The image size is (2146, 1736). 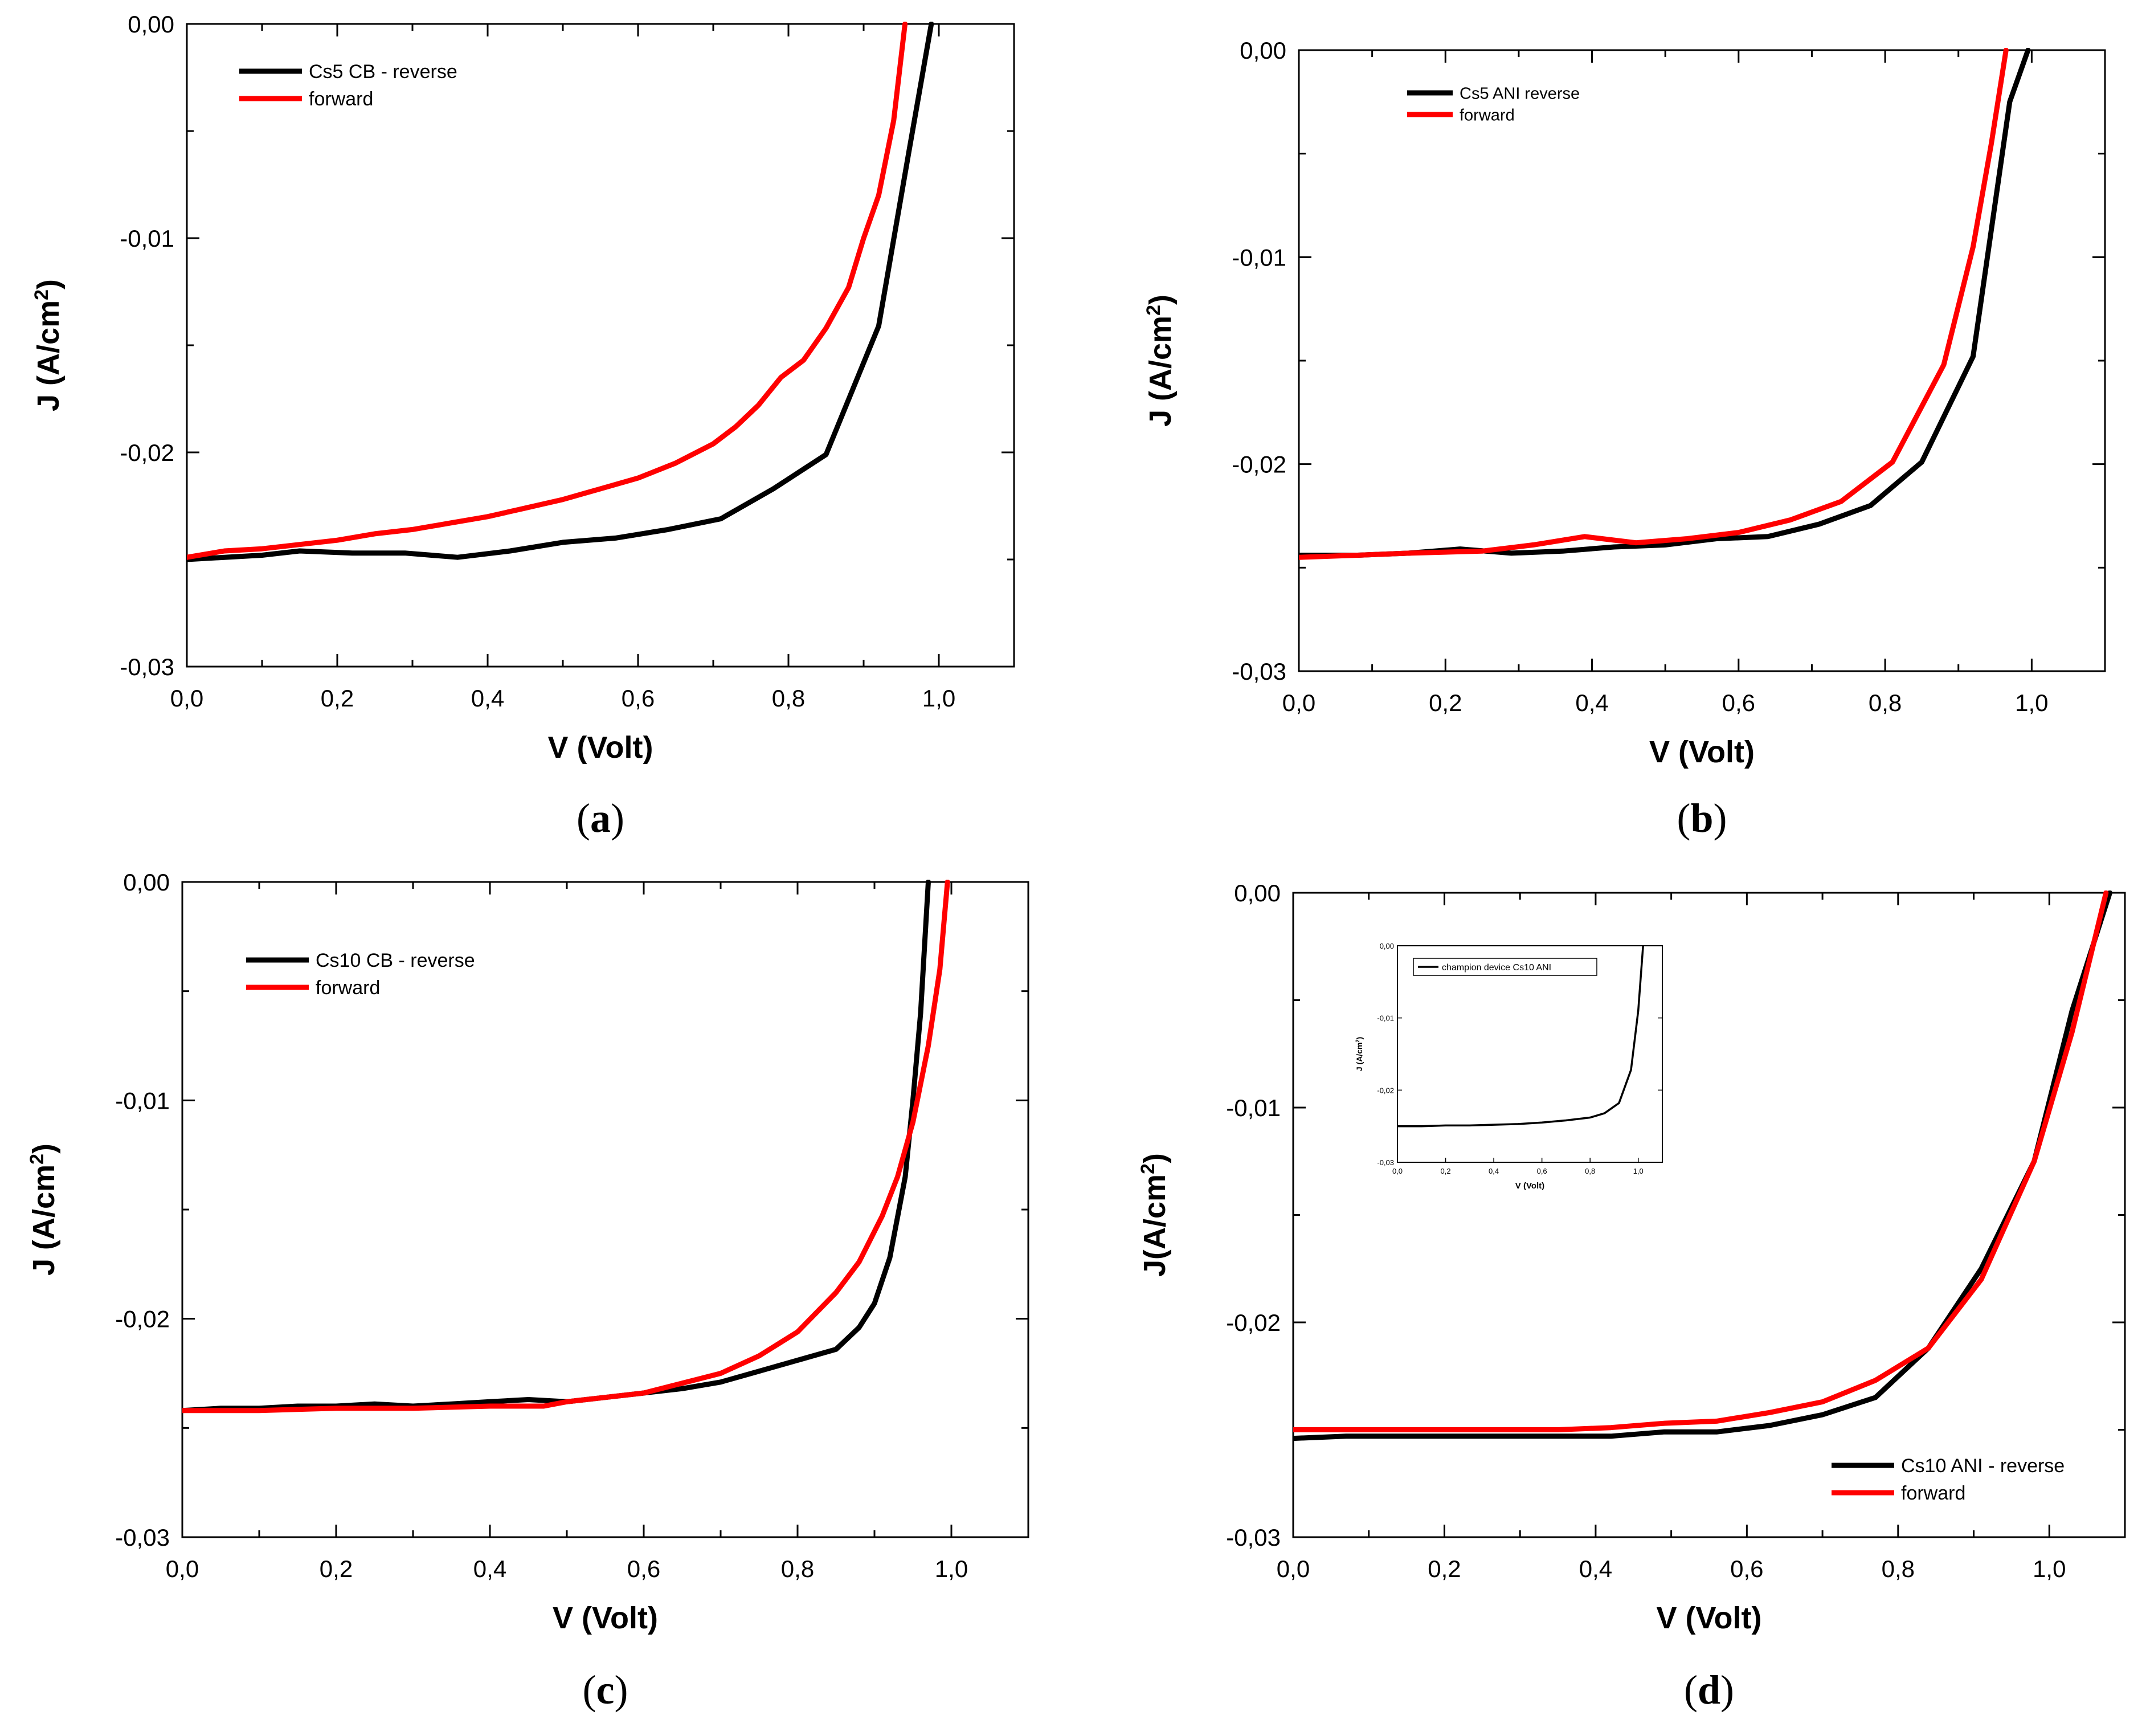 I want to click on legend-label: Cs10 ANI - reverse, so click(x=1983, y=1466).